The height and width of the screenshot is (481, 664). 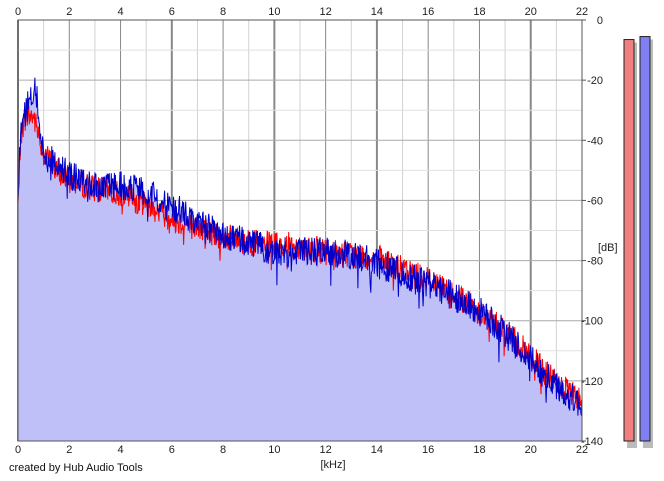 What do you see at coordinates (332, 465) in the screenshot?
I see `x-axis-label: [kHz]` at bounding box center [332, 465].